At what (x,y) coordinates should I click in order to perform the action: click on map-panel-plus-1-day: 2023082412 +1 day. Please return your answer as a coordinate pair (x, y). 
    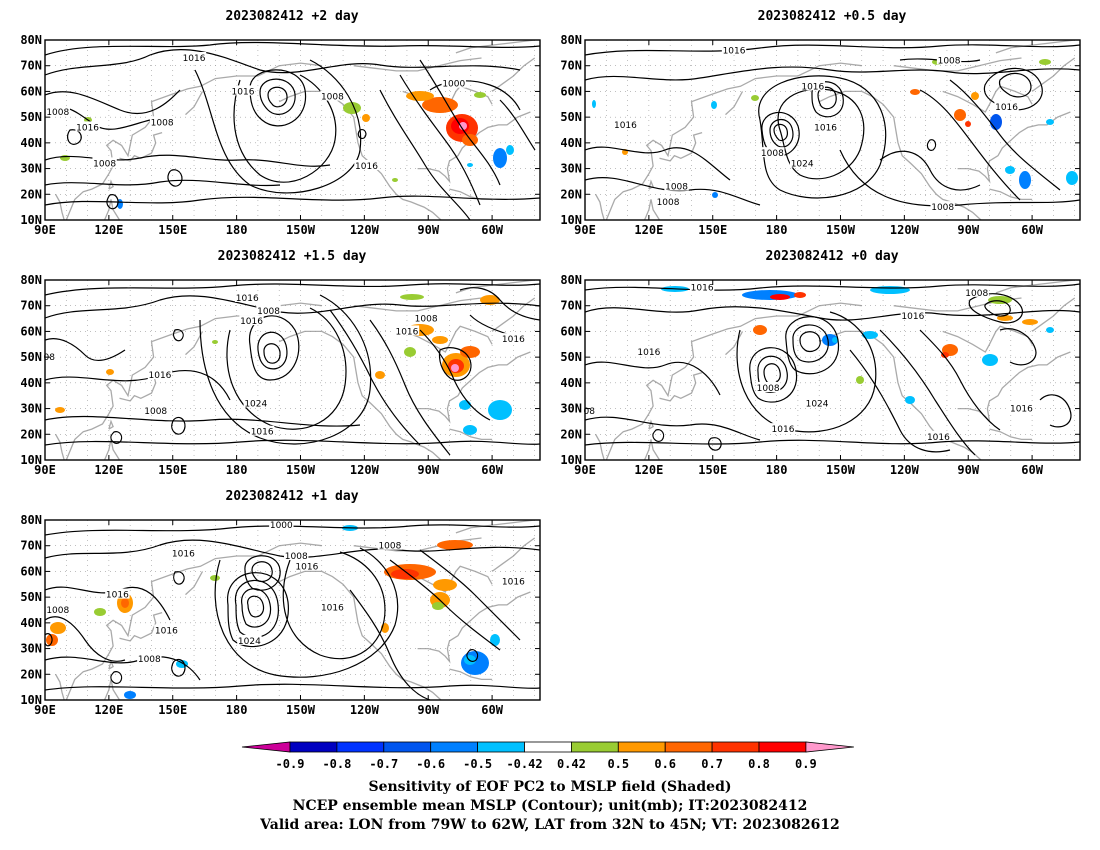
    Looking at the image, I should click on (280, 603).